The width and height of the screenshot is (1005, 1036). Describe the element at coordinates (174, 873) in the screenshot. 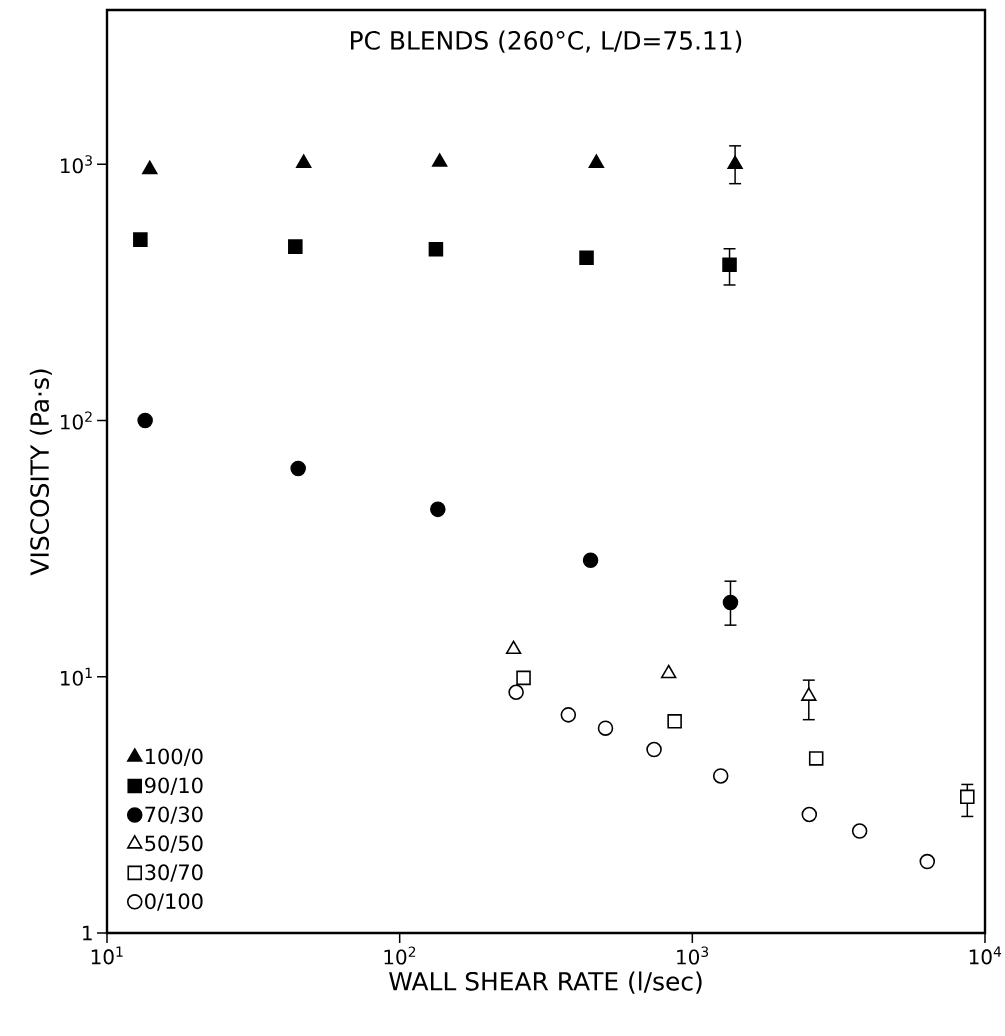

I see `legend-label: 30/70` at that location.